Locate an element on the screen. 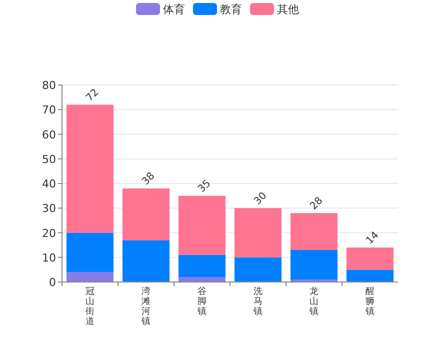 Image resolution: width=443 pixels, height=341 pixels. total-label: 30 is located at coordinates (261, 199).